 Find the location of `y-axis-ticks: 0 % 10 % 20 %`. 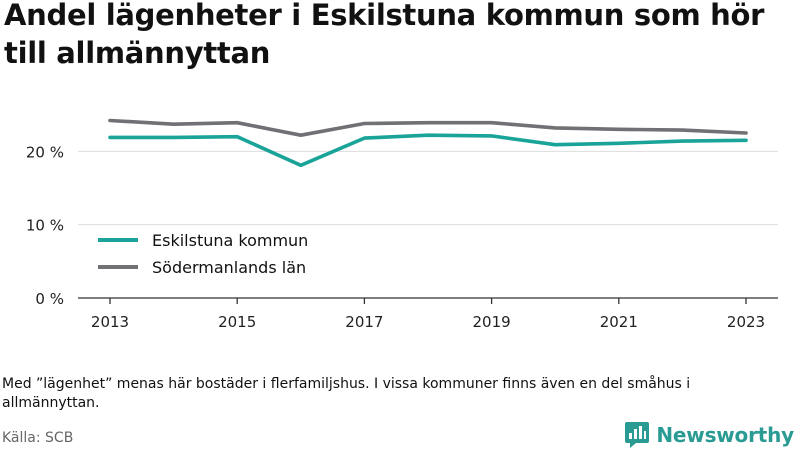

y-axis-ticks: 0 % 10 % 20 % is located at coordinates (45, 225).